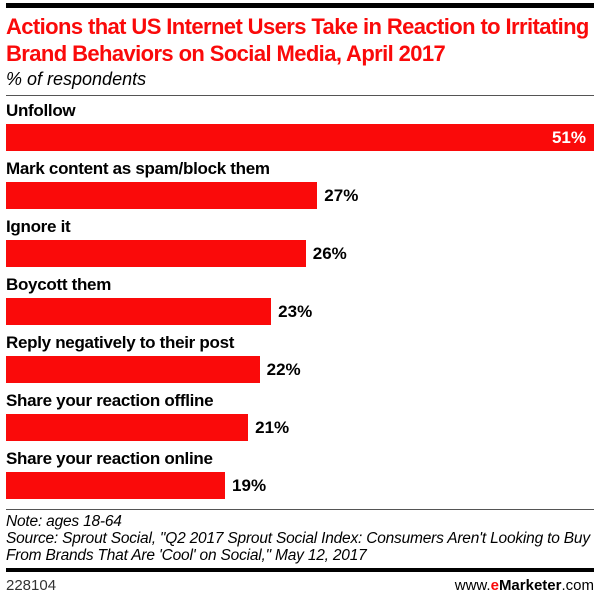 The width and height of the screenshot is (600, 601). I want to click on bar-value-label: 19%, so click(249, 485).